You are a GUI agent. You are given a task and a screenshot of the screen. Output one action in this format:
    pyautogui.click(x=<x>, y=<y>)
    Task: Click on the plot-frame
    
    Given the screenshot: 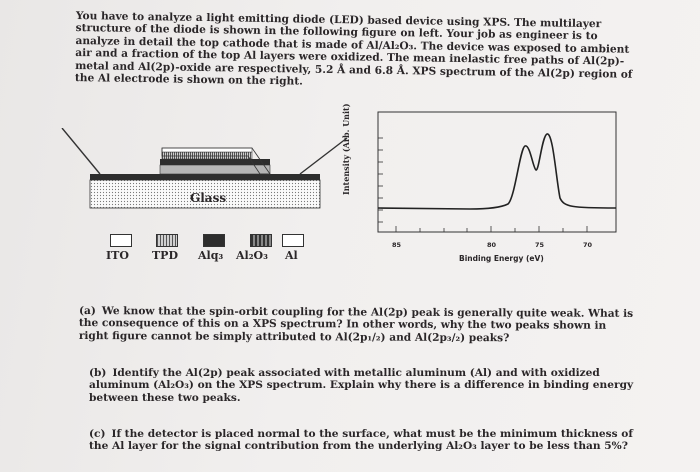 What is the action you would take?
    pyautogui.click(x=497, y=172)
    